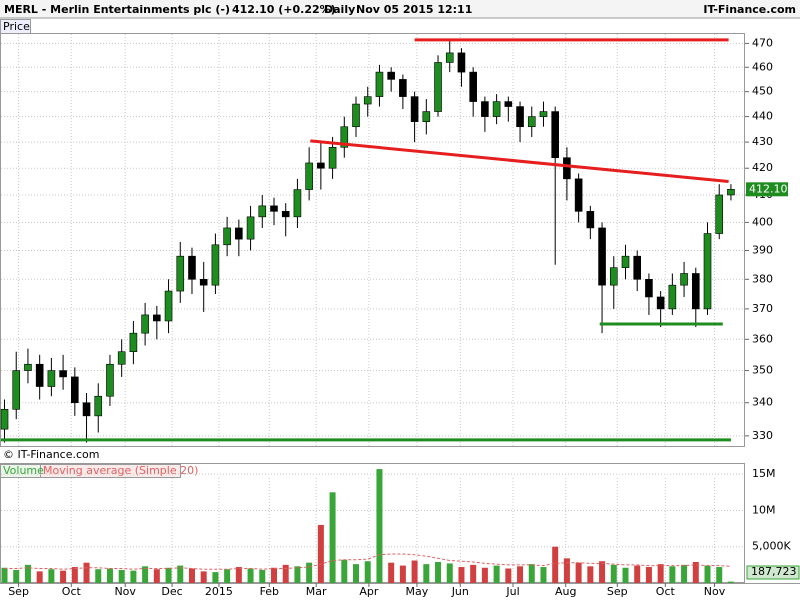  What do you see at coordinates (369, 591) in the screenshot?
I see `x-tick-label: Apr` at bounding box center [369, 591].